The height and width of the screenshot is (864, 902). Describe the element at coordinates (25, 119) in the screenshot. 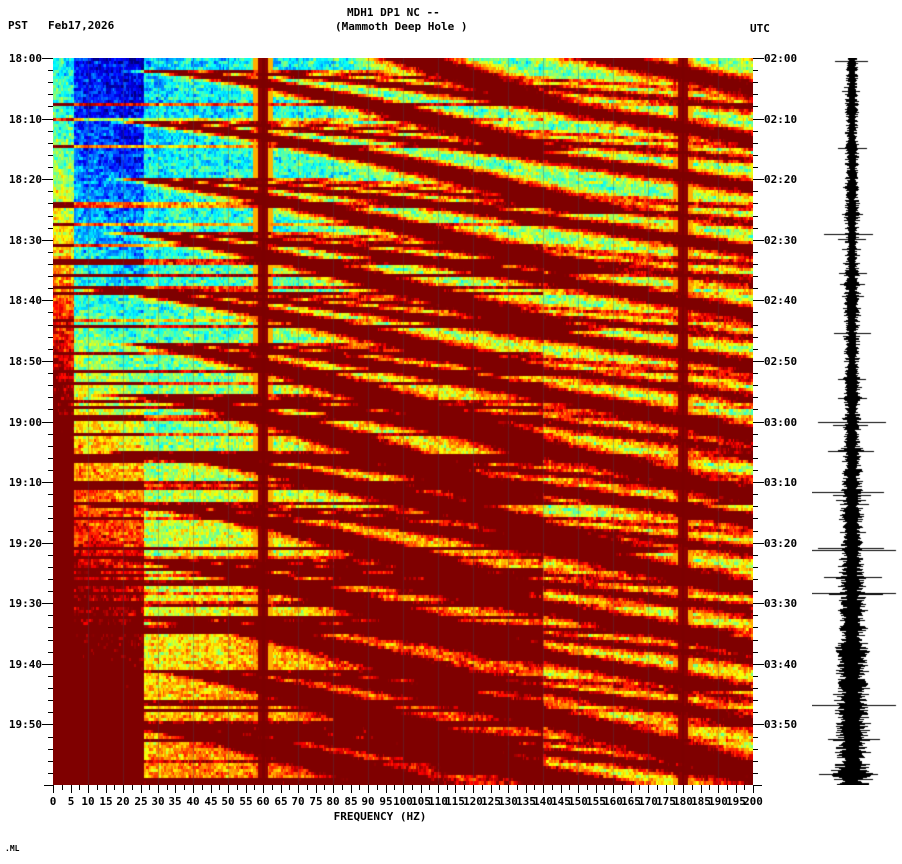

I see `time-label-pst: 18:10` at that location.